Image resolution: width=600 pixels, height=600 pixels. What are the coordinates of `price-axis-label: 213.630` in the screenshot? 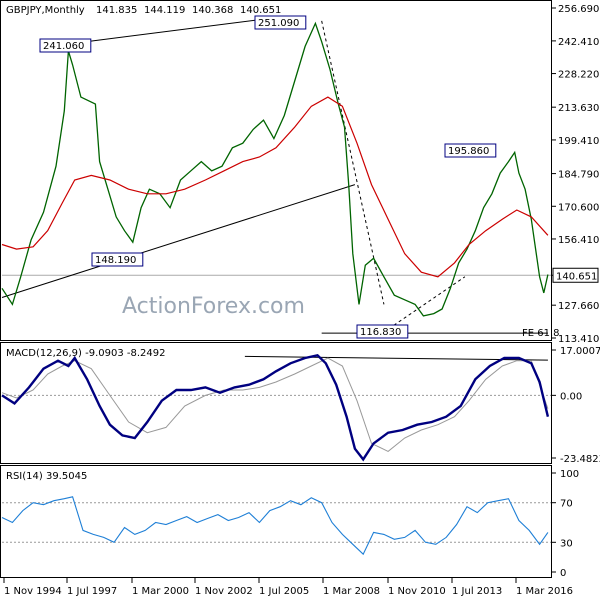 It's located at (578, 108).